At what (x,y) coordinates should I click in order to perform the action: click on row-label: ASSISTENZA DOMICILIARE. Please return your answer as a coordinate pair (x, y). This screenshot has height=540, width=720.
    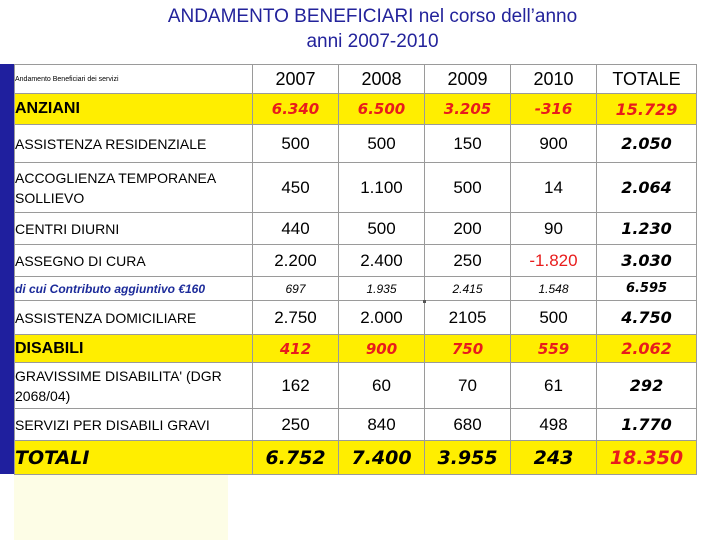
    Looking at the image, I should click on (133, 317).